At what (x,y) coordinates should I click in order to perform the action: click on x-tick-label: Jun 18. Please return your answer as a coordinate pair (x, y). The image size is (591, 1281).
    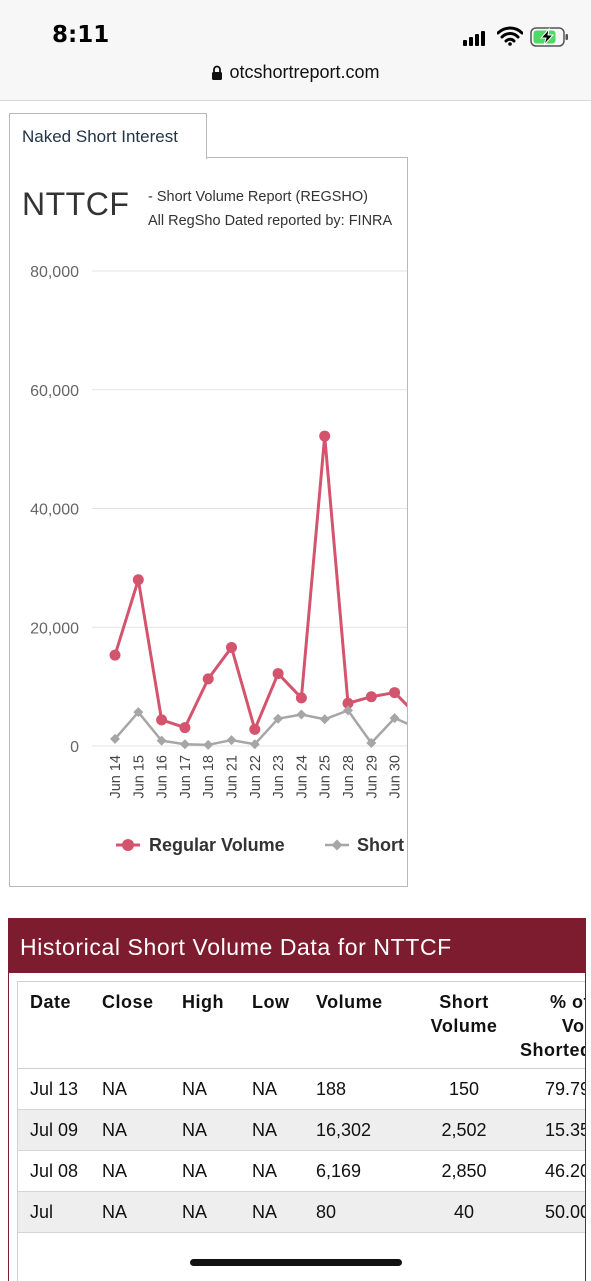
    Looking at the image, I should click on (209, 777).